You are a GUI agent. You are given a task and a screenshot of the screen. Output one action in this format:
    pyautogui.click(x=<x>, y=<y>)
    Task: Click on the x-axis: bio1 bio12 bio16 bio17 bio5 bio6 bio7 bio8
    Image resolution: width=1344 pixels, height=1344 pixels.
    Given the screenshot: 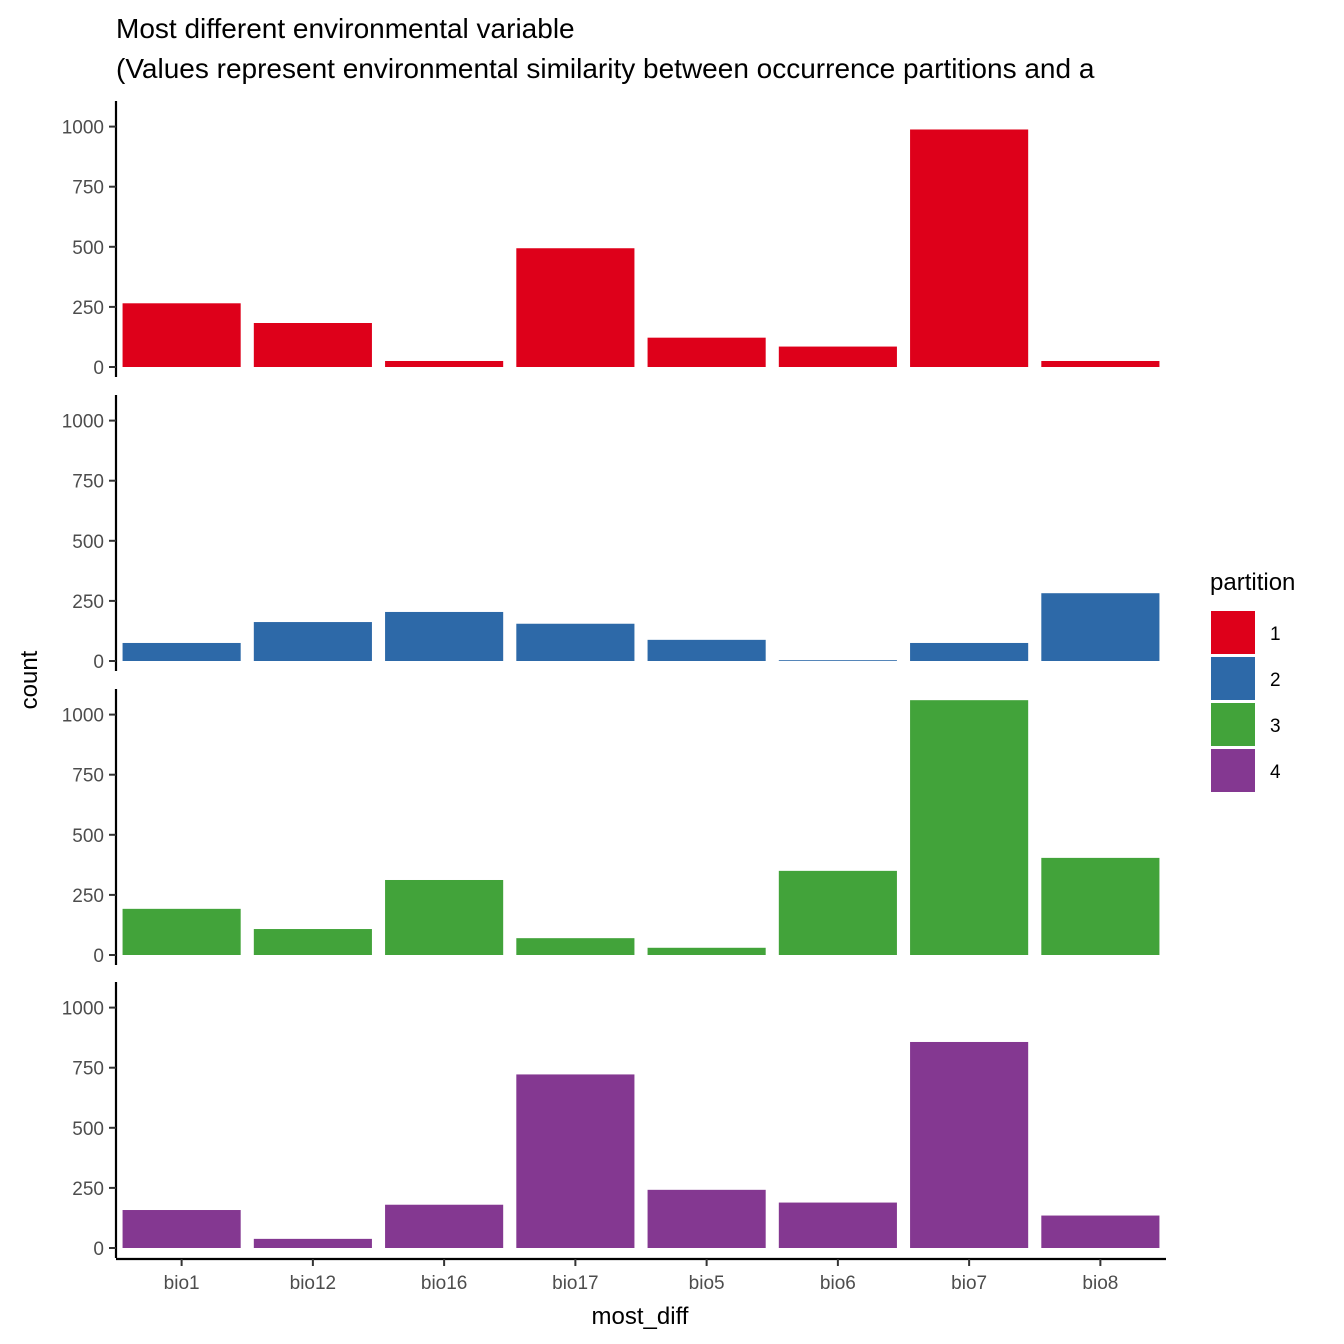 What is the action you would take?
    pyautogui.click(x=641, y=1275)
    